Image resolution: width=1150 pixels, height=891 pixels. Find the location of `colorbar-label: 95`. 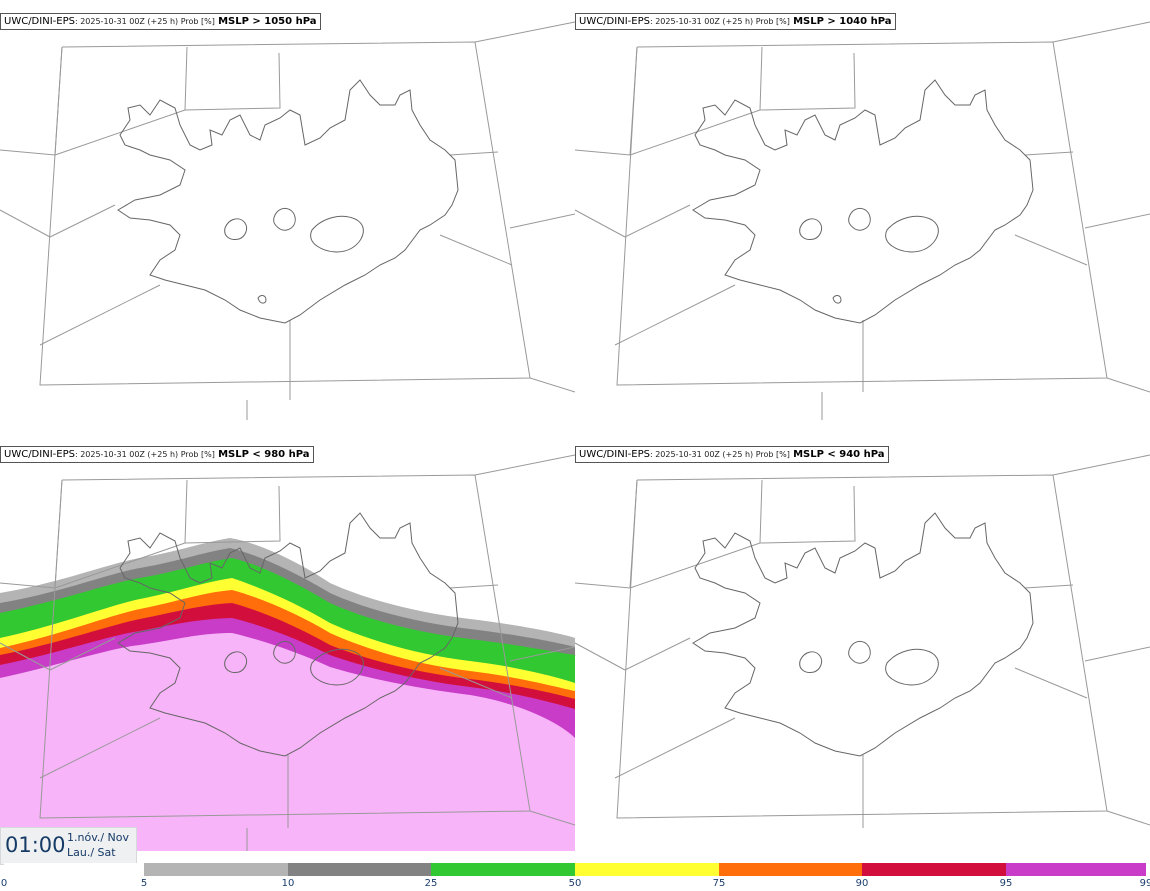

colorbar-label: 95 is located at coordinates (1006, 883).